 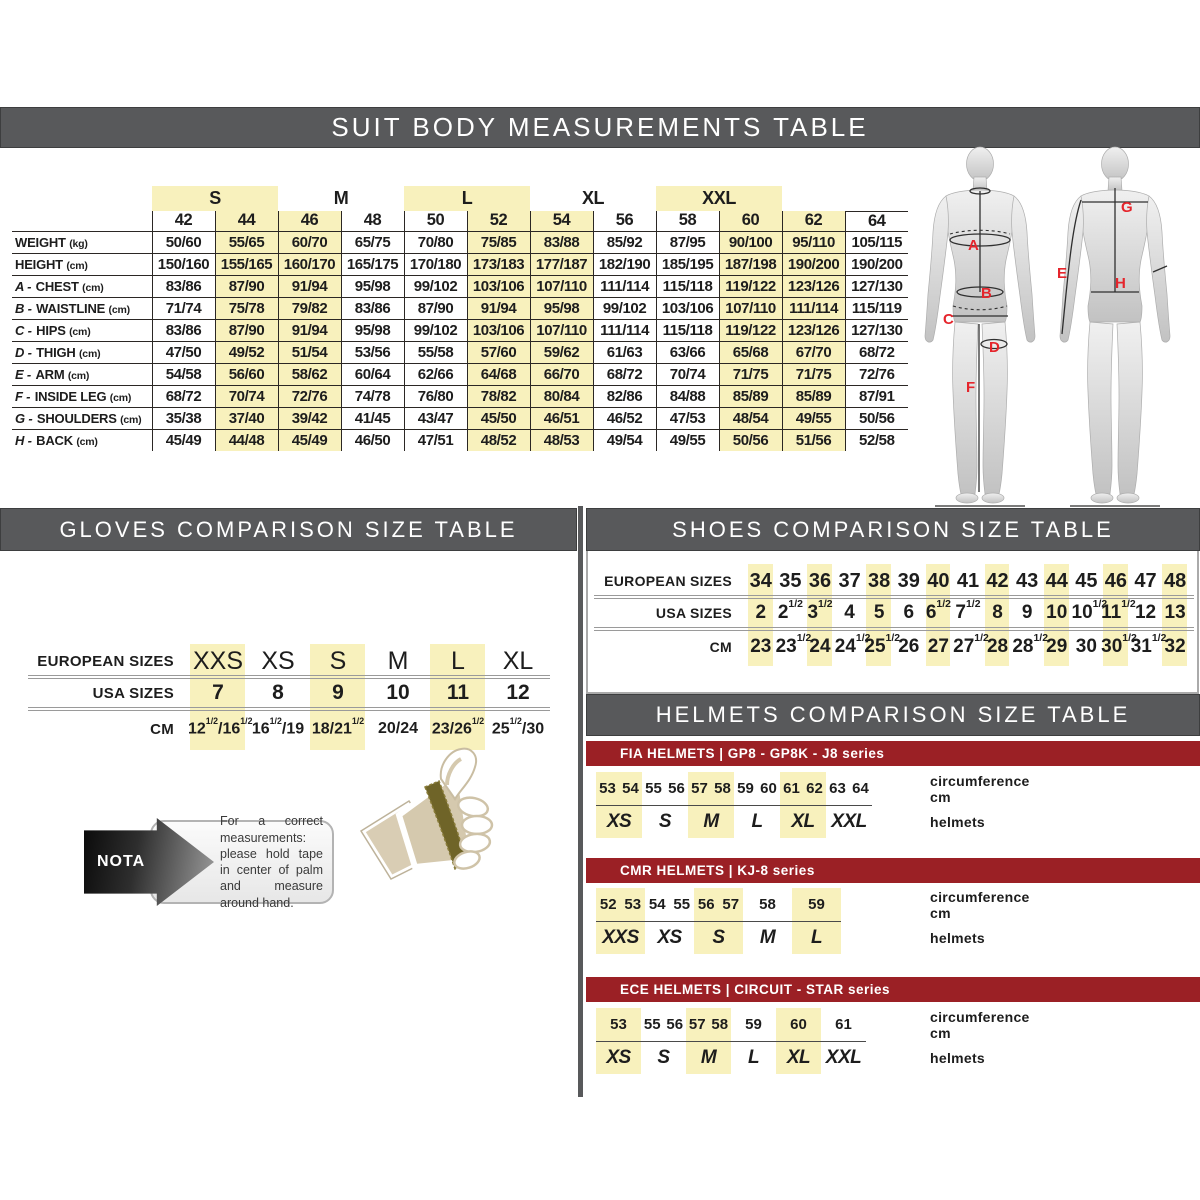 What do you see at coordinates (973, 245) in the screenshot?
I see `figure-label-chest: A` at bounding box center [973, 245].